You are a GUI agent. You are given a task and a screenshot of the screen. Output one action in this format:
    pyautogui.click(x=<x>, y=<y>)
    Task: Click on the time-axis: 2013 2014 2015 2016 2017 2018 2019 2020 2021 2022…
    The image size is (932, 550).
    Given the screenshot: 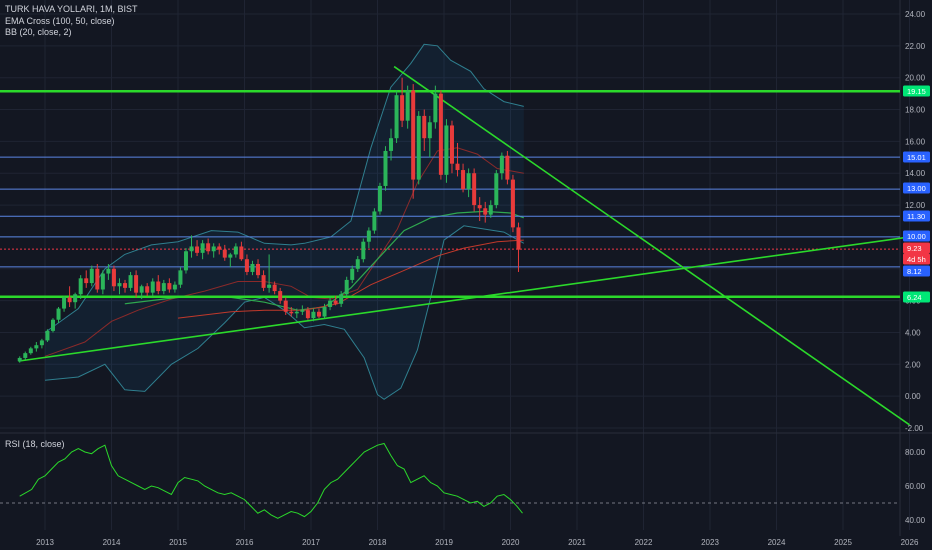 What is the action you would take?
    pyautogui.click(x=477, y=542)
    